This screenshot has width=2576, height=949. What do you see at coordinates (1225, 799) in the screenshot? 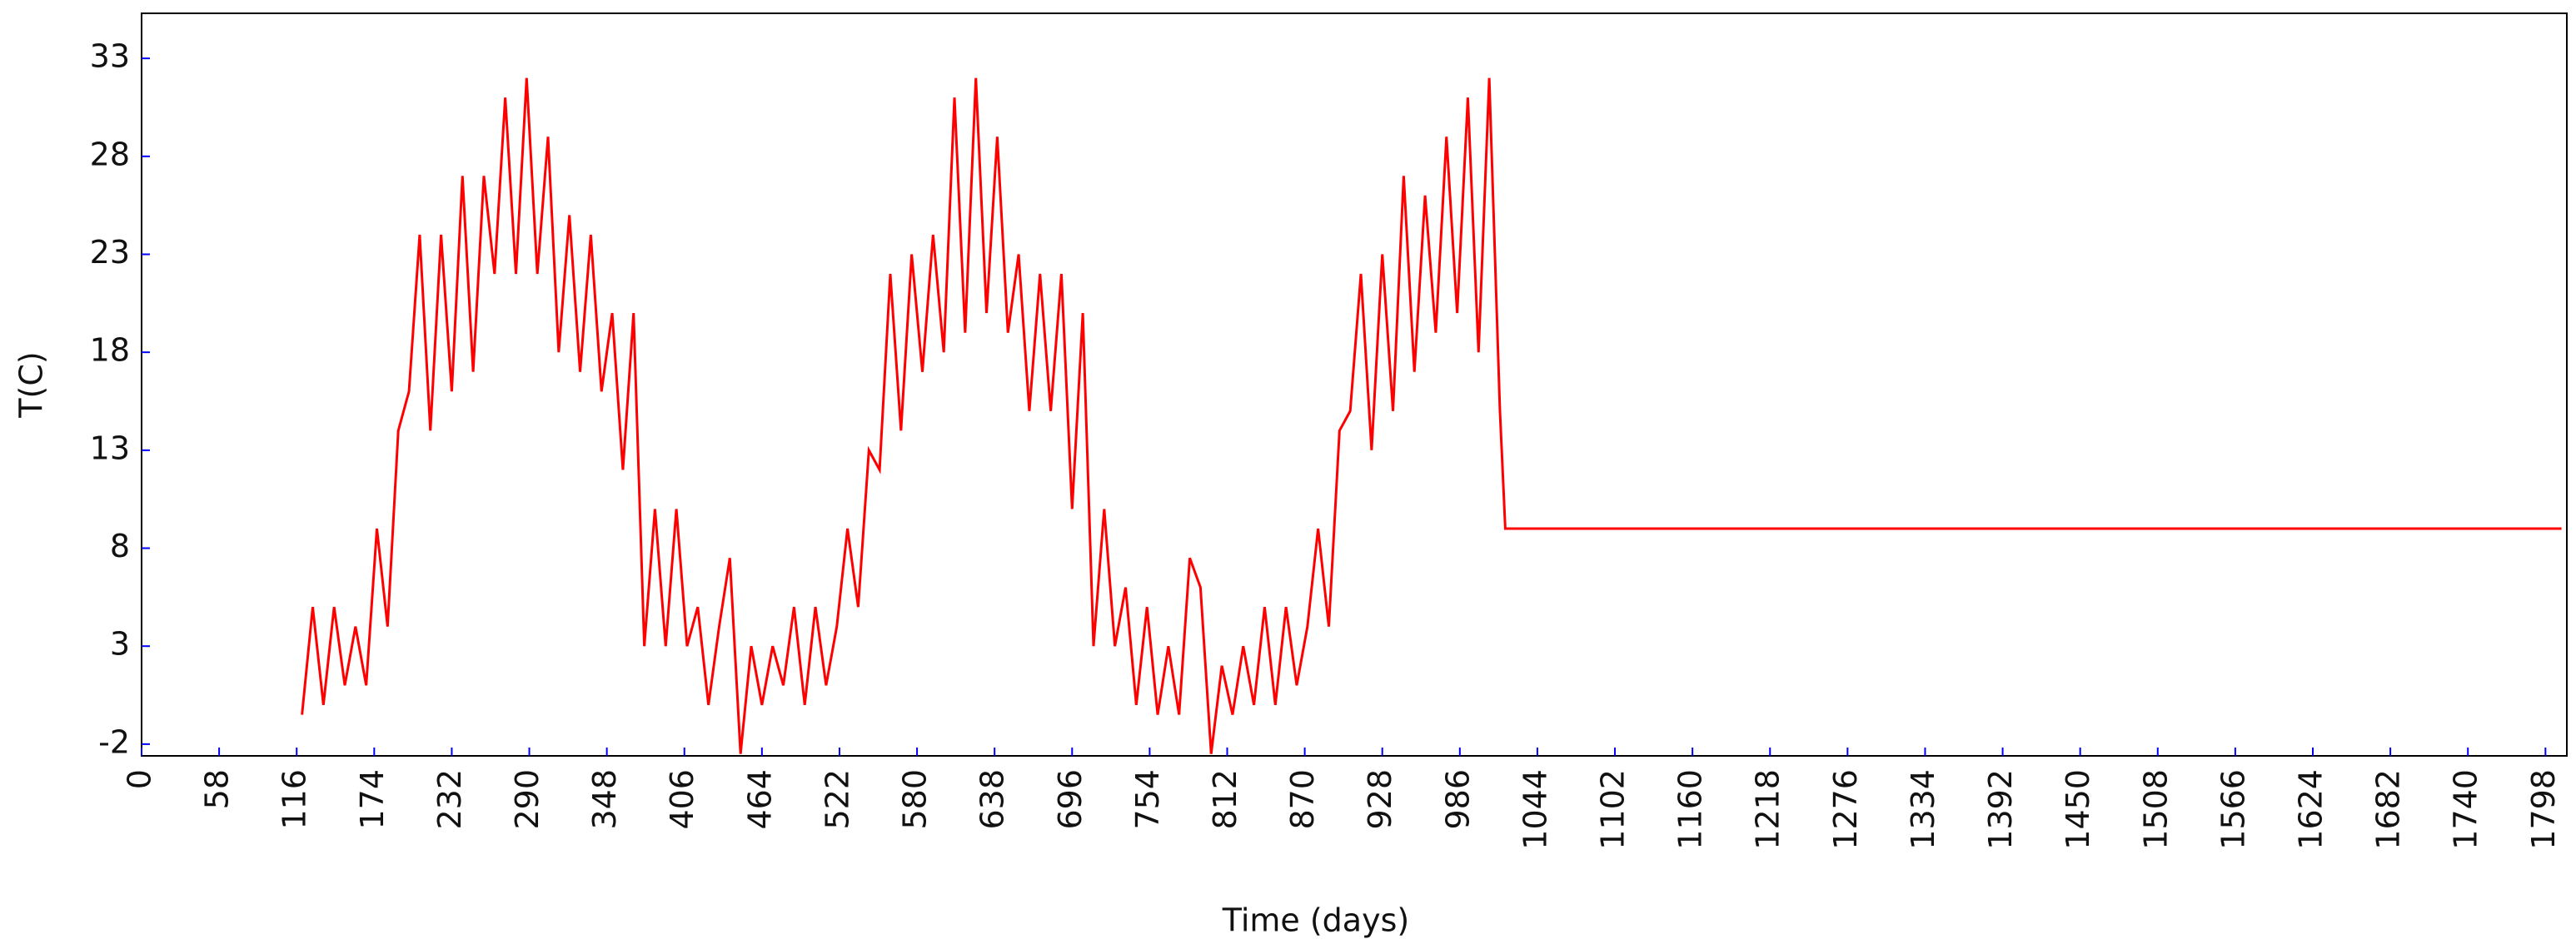
I see `x-tick-label: 812` at bounding box center [1225, 799].